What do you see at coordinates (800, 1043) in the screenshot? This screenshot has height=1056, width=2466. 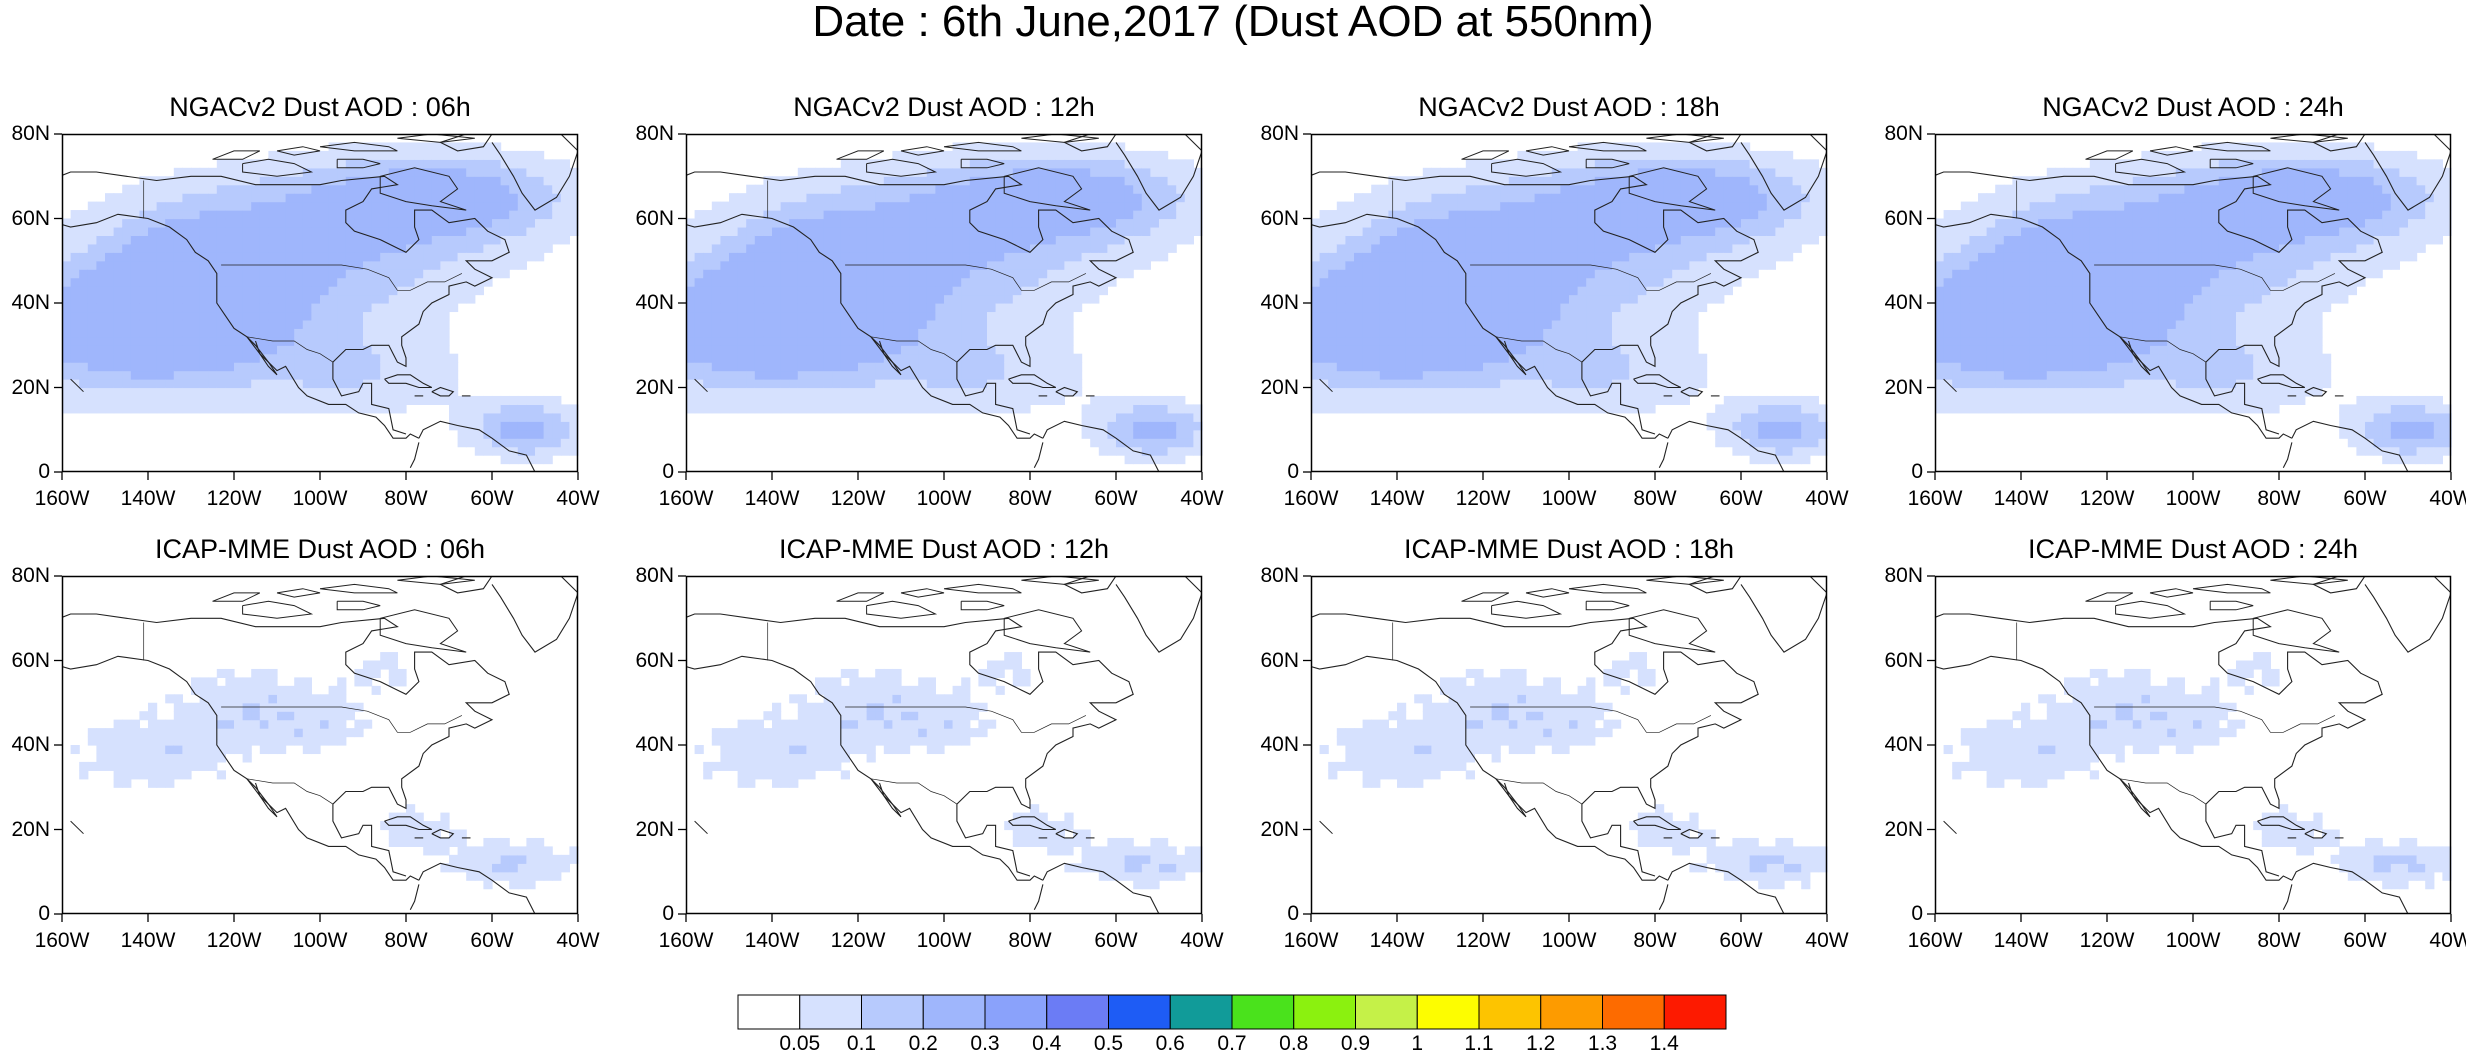 I see `colorbar-label: 0.05` at bounding box center [800, 1043].